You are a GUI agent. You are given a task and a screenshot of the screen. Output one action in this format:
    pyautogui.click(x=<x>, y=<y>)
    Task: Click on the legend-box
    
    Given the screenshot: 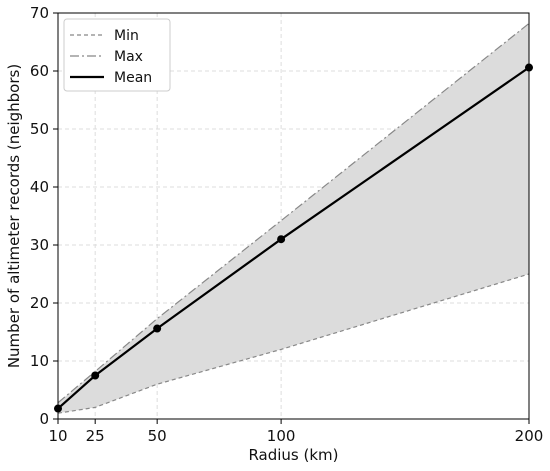 What is the action you would take?
    pyautogui.click(x=117, y=55)
    